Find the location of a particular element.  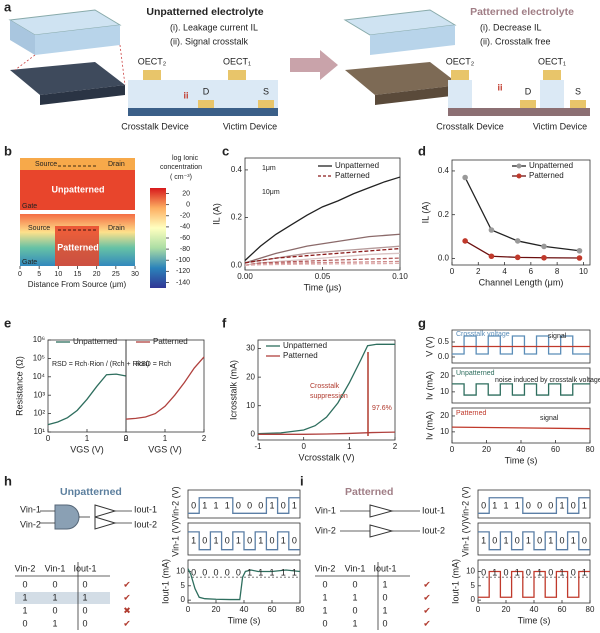

and-gate is located at coordinates (67, 517).